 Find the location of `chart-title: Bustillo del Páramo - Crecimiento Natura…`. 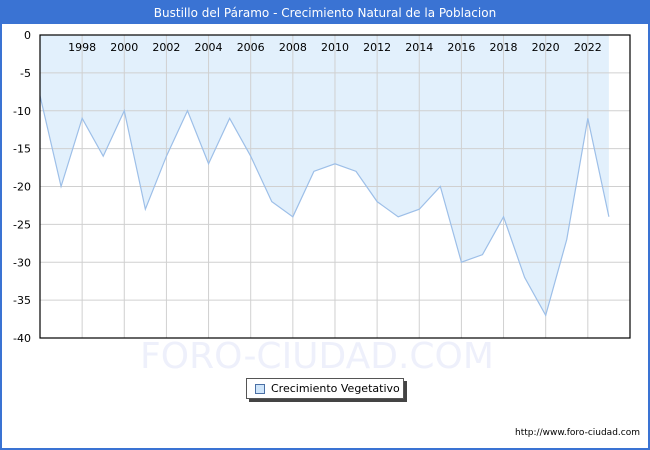

chart-title: Bustillo del Páramo - Crecimiento Natura… is located at coordinates (325, 13).